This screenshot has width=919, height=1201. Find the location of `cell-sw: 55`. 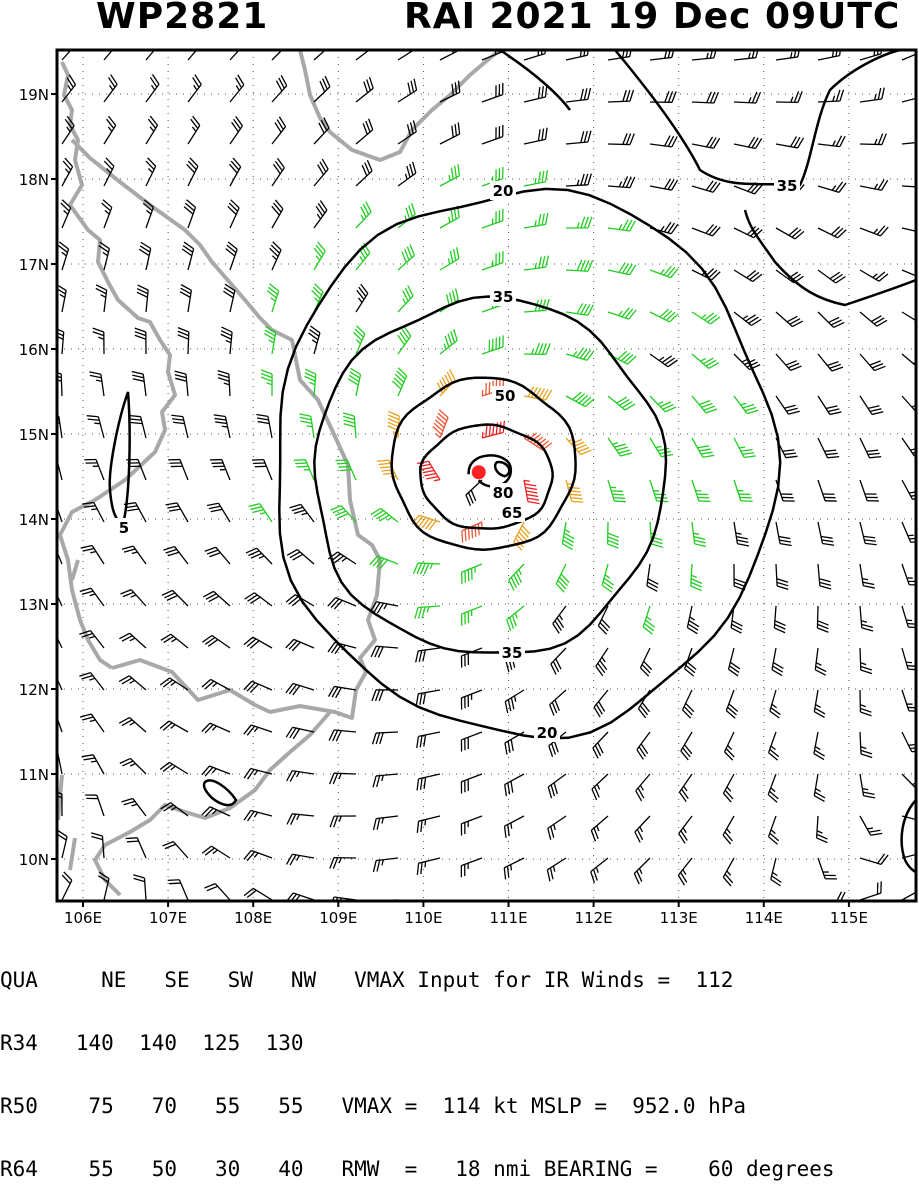

cell-sw: 55 is located at coordinates (227, 1106).